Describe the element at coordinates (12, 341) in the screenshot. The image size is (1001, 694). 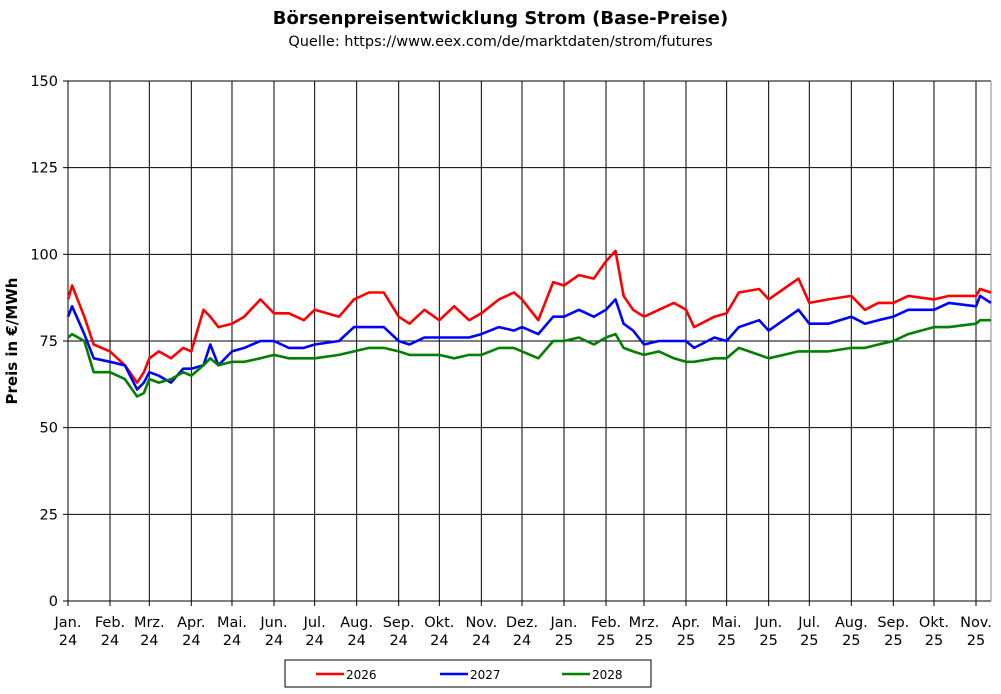
I see `y-axis-label: Preis in €/MWh` at that location.